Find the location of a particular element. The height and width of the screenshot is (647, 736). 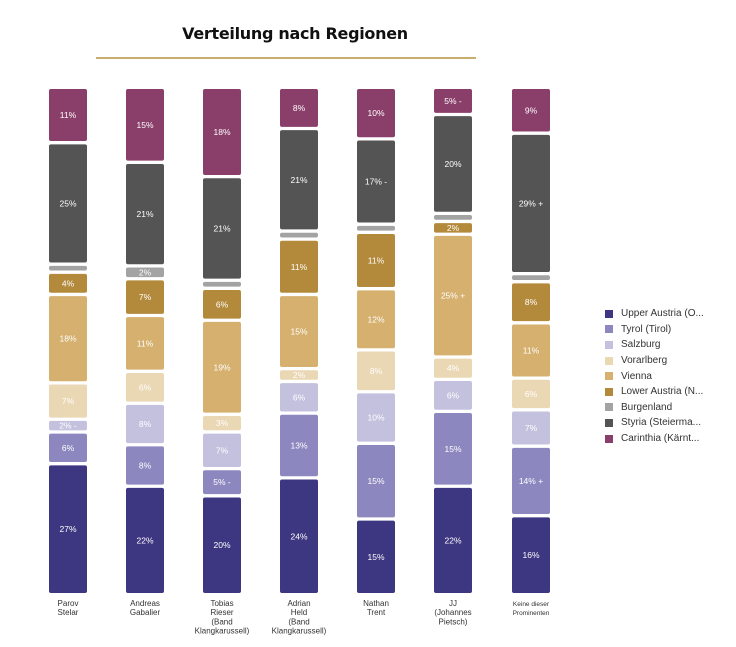

category-label: (Band is located at coordinates (221, 621).